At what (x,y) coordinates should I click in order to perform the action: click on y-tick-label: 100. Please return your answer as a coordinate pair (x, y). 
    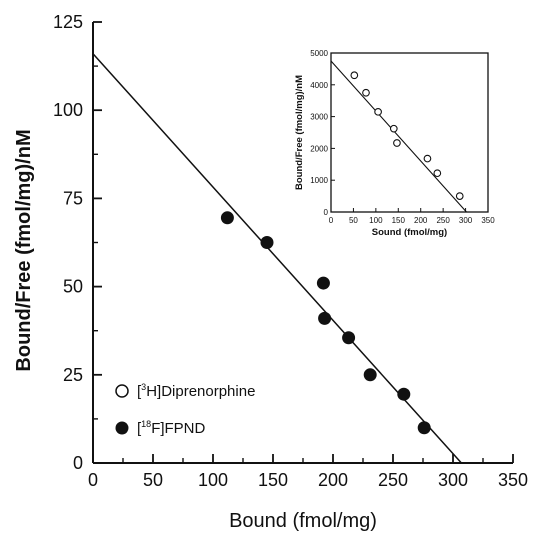
    Looking at the image, I should click on (68, 110).